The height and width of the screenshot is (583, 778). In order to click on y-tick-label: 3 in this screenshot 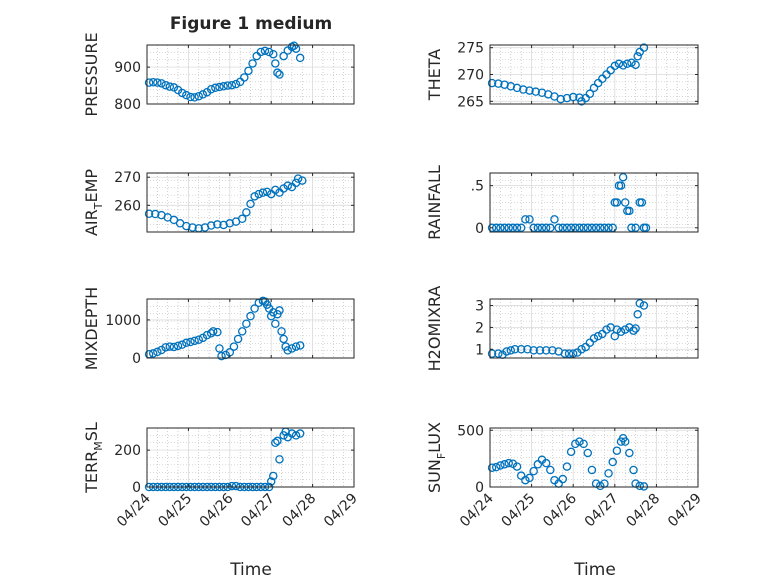, I will do `click(479, 307)`.